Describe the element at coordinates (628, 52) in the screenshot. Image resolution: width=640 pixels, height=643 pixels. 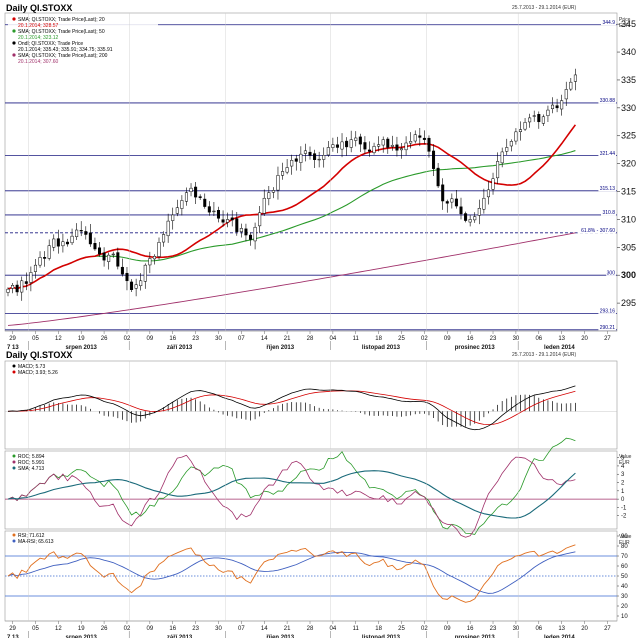
I see `price-ytick-label-9: 340` at that location.